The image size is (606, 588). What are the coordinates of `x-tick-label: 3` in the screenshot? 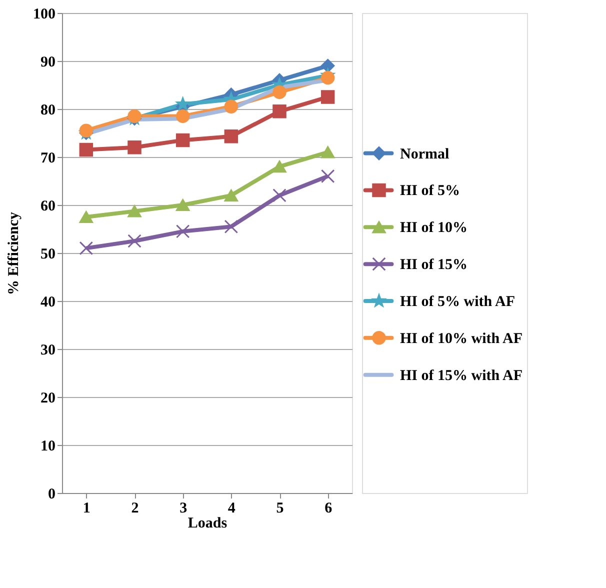 It's located at (184, 508).